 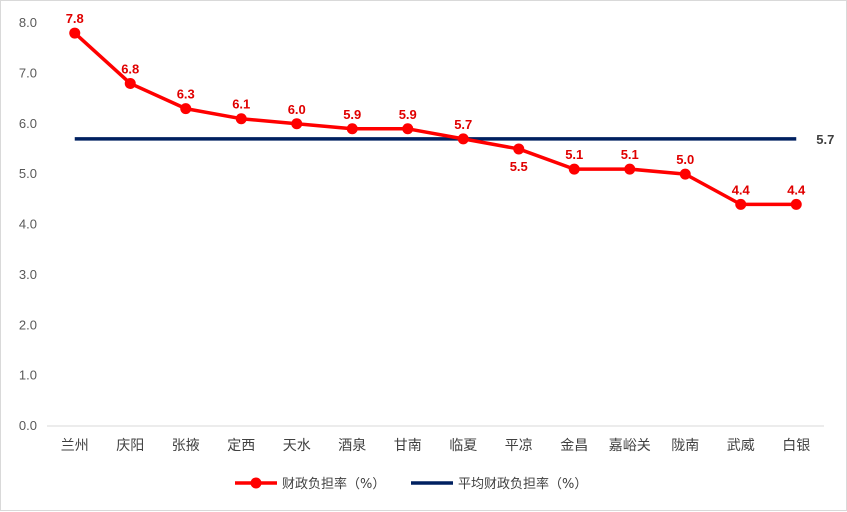 I want to click on y-tick-label: 4.0, so click(x=28, y=224).